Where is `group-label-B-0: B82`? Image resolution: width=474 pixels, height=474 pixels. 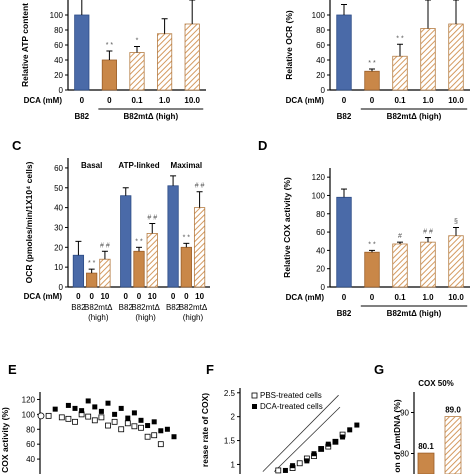 group-label-B-0: B82 is located at coordinates (344, 116).